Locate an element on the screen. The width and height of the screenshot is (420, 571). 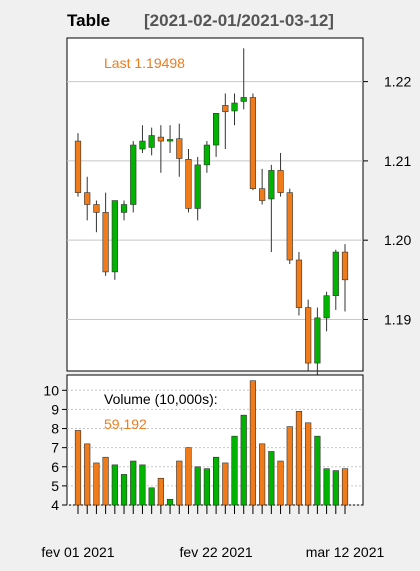
volume-yaxis: 10 9 8 7 6 5 4 is located at coordinates (55, 447).